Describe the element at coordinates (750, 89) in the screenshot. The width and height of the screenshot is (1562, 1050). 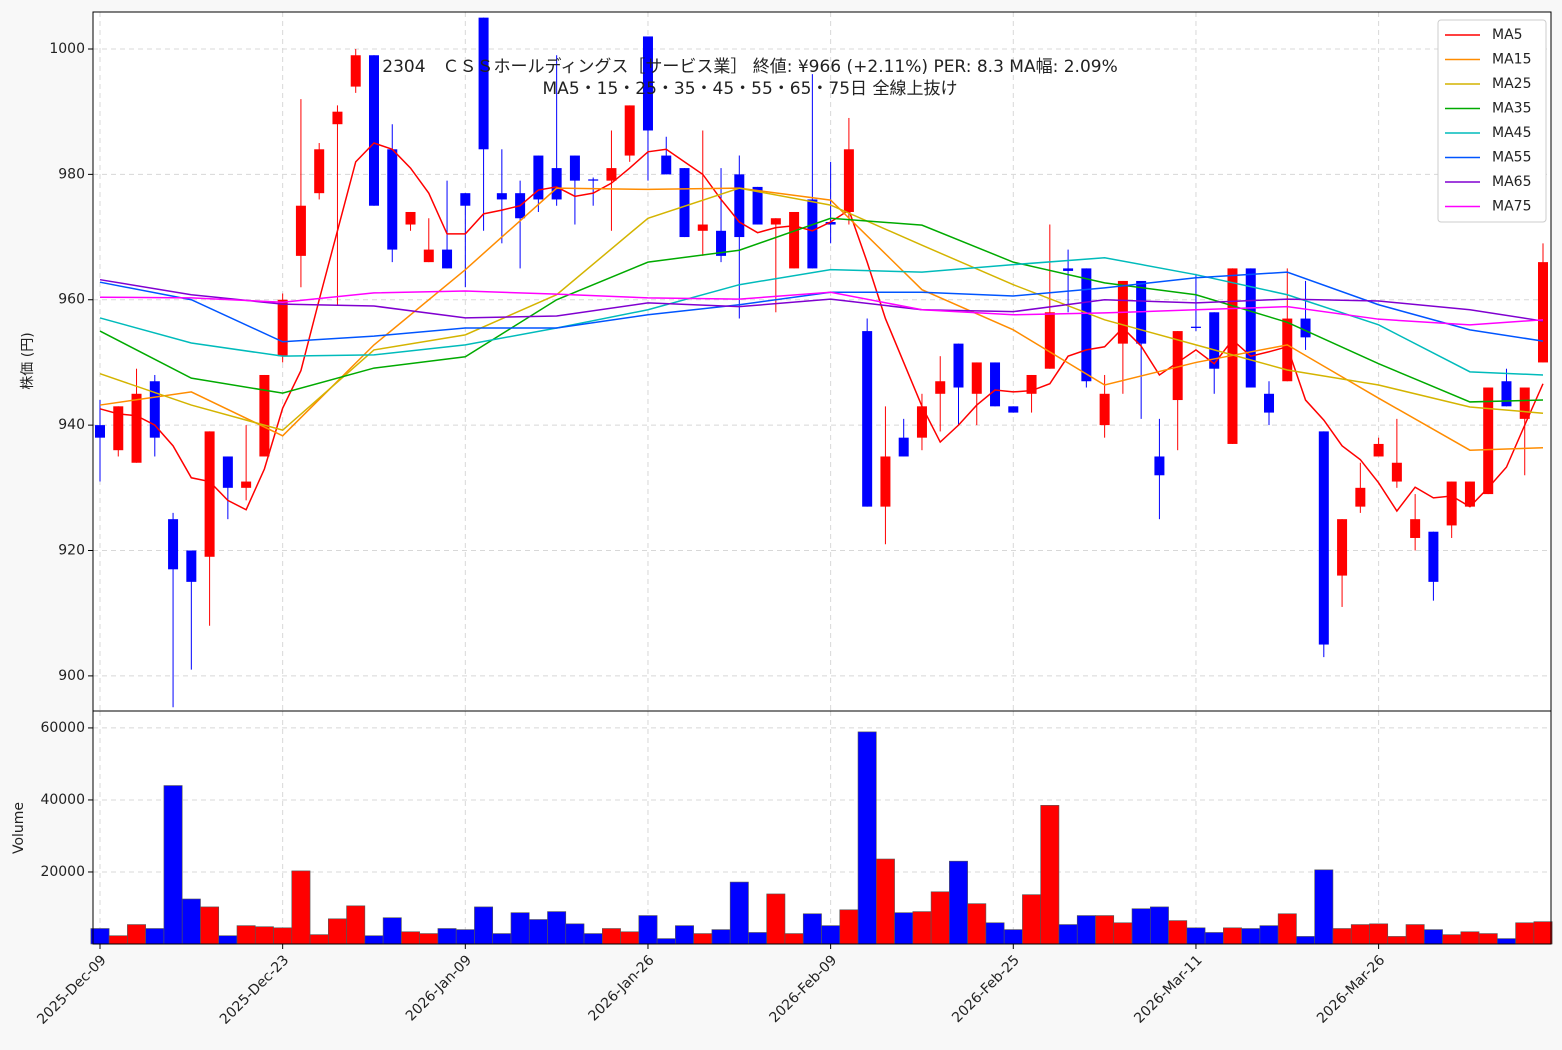
I see `chart-subtitle: MA5・15・25・35・45・55・65・75日 全線上抜け` at that location.